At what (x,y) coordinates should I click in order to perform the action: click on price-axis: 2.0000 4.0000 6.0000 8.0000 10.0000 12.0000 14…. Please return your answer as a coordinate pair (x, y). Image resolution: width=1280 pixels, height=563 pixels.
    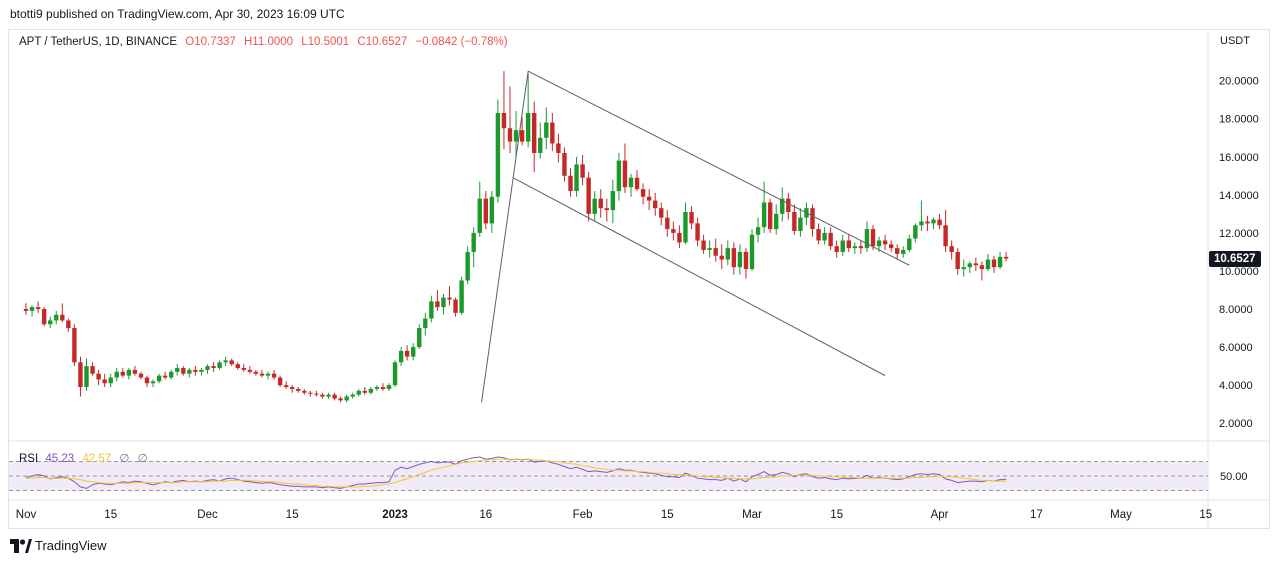
    Looking at the image, I should click on (1239, 253).